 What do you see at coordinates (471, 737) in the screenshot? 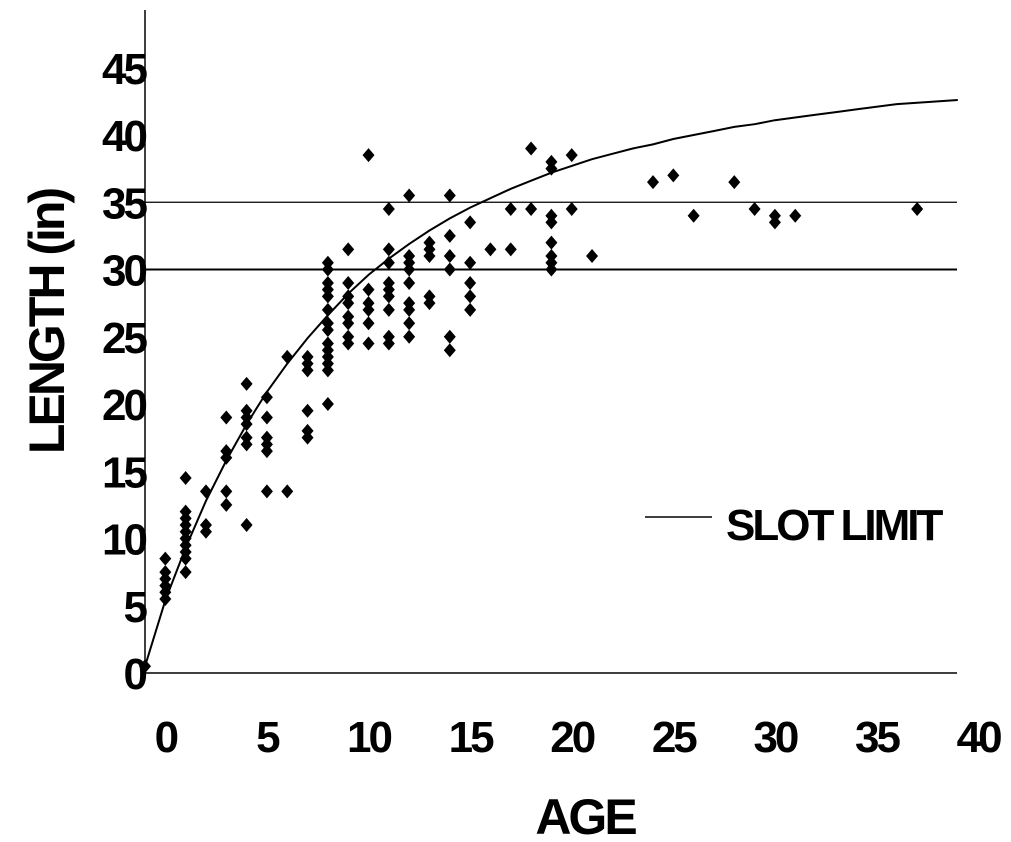
I see `x-tick-label: 15` at bounding box center [471, 737].